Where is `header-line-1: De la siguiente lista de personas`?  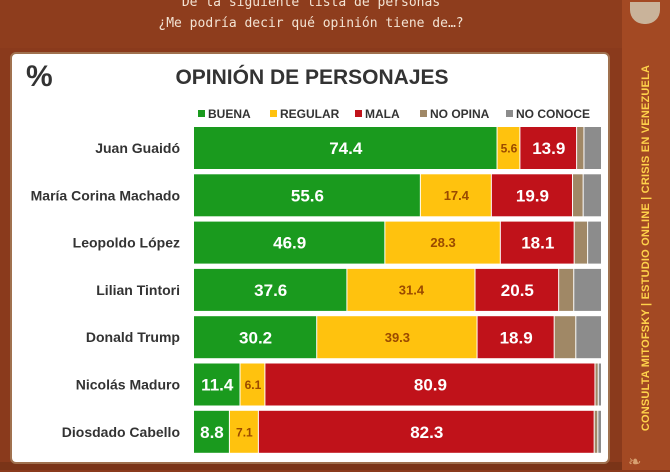 header-line-1: De la siguiente lista de personas is located at coordinates (311, 5).